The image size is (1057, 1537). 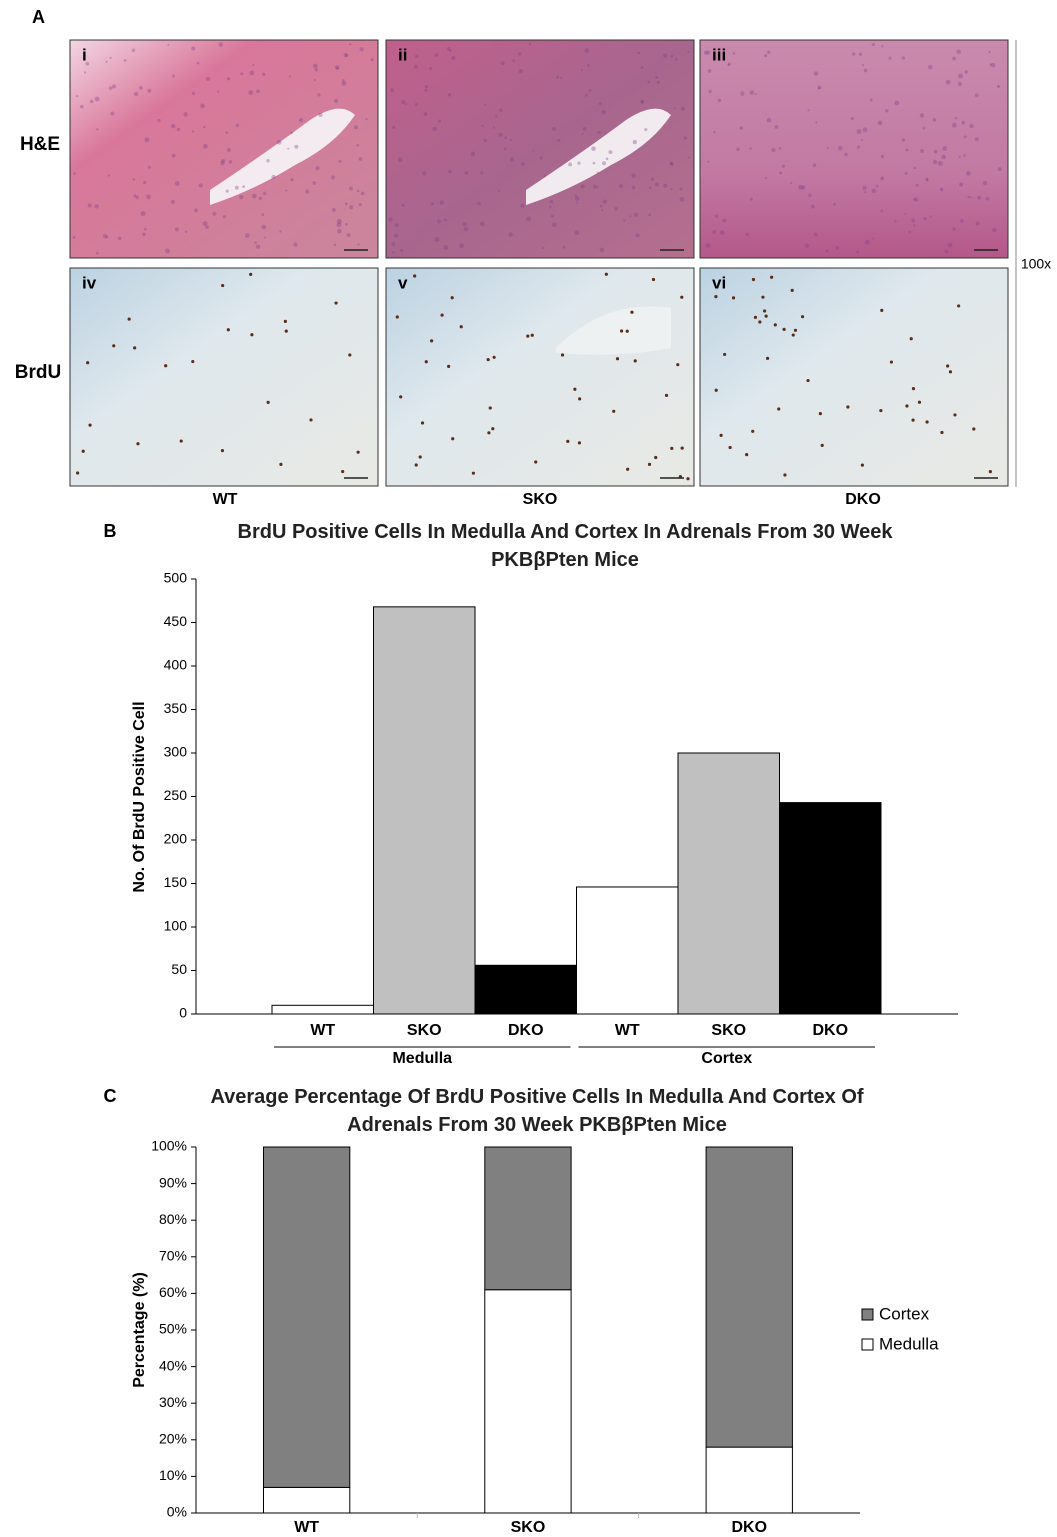 I want to click on y-tick-label: 20%, so click(x=173, y=1439).